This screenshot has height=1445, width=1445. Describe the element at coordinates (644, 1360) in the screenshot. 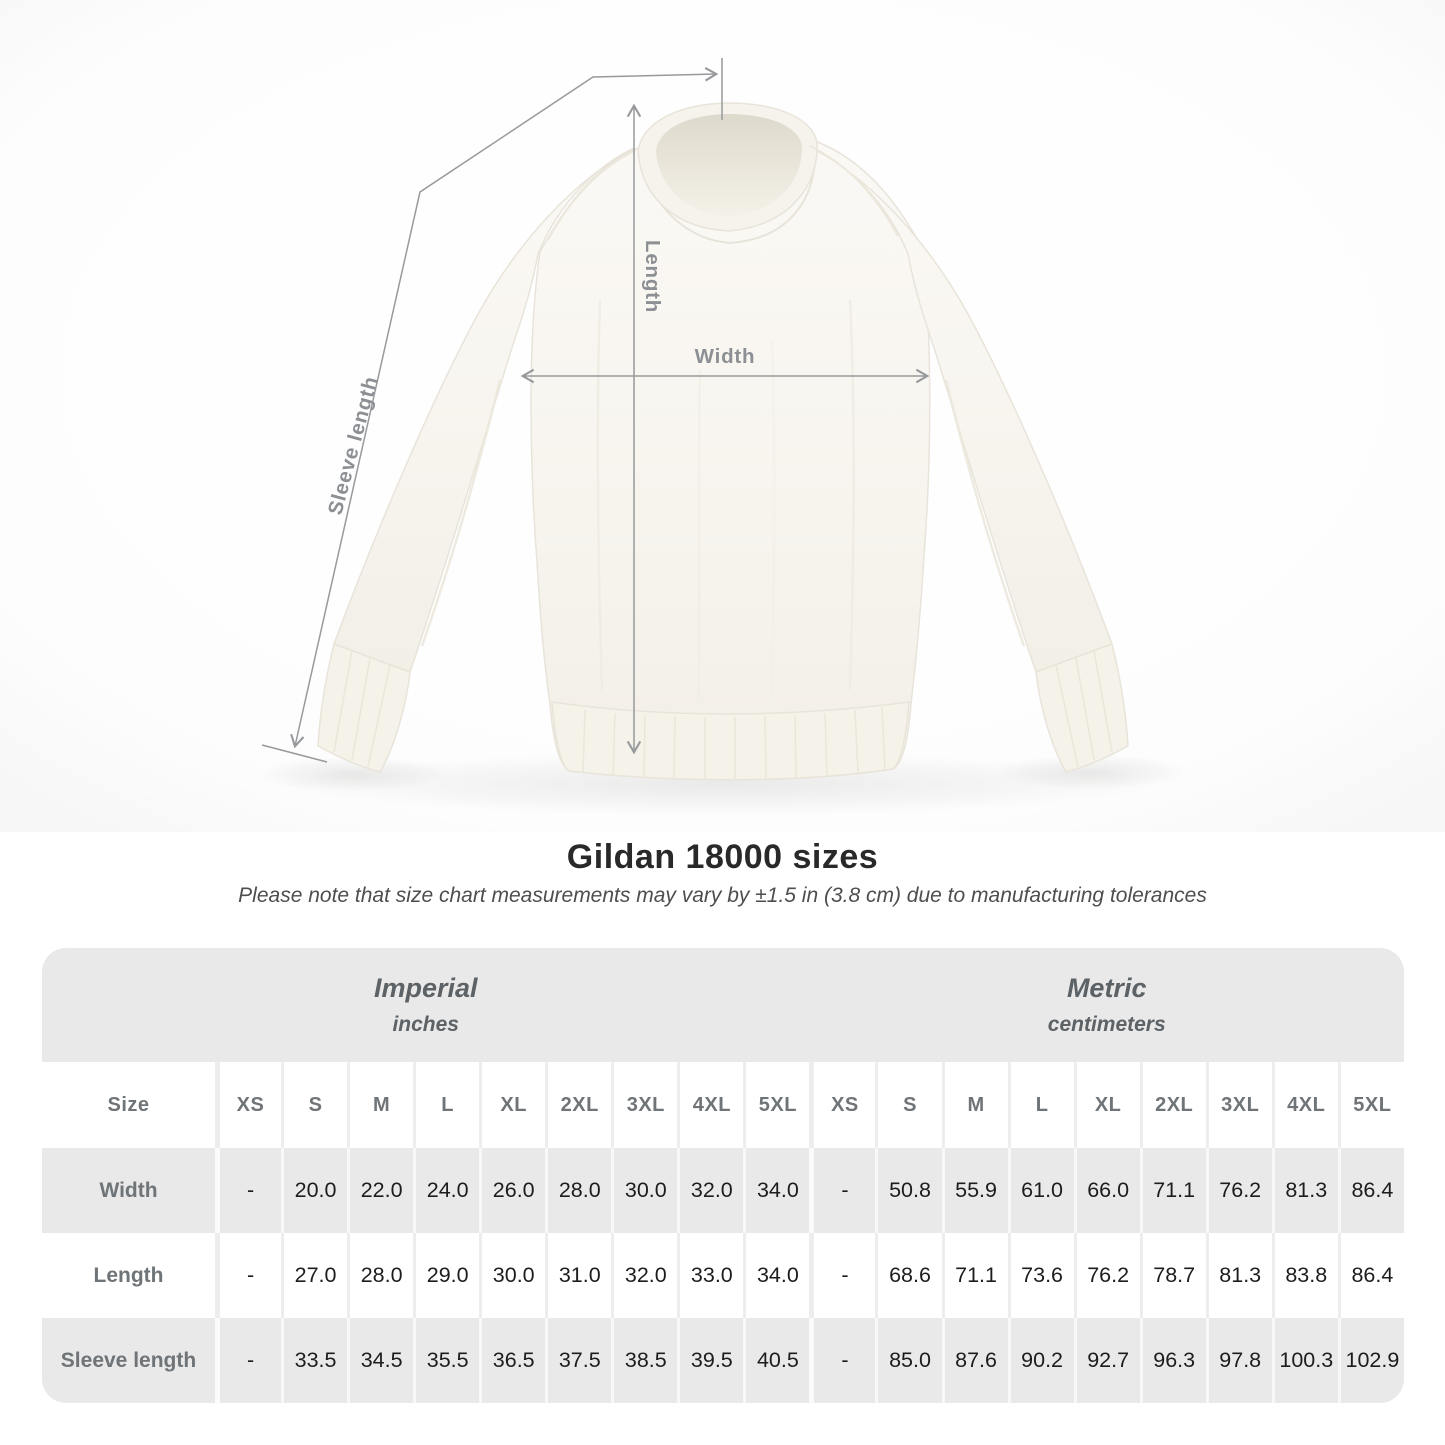

I see `value-cell: 38.5` at that location.